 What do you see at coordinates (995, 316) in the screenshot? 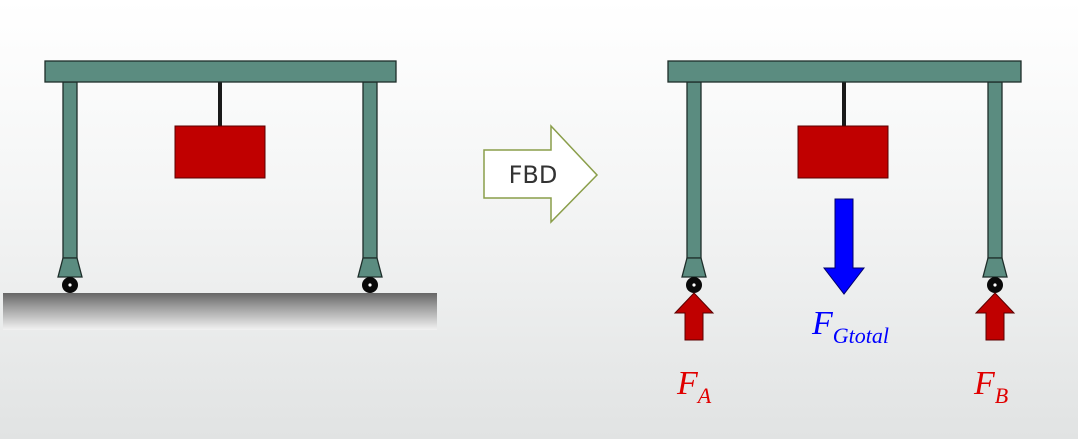
I see `reaction-force-b-arrow` at bounding box center [995, 316].